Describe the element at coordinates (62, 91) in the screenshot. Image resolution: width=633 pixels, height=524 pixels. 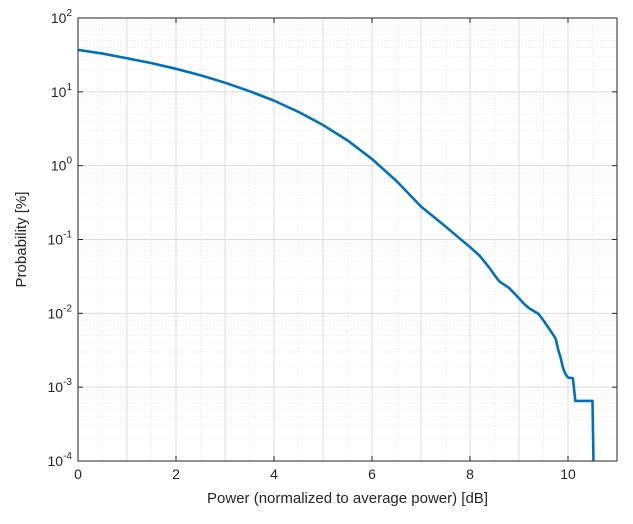
I see `y-tick-label: 10¹` at that location.